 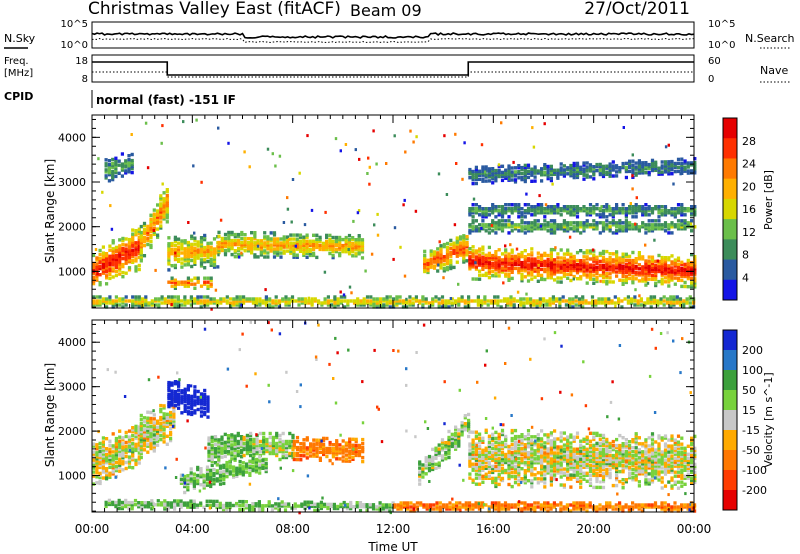 I want to click on cpid-label: CPID, so click(x=18, y=96).